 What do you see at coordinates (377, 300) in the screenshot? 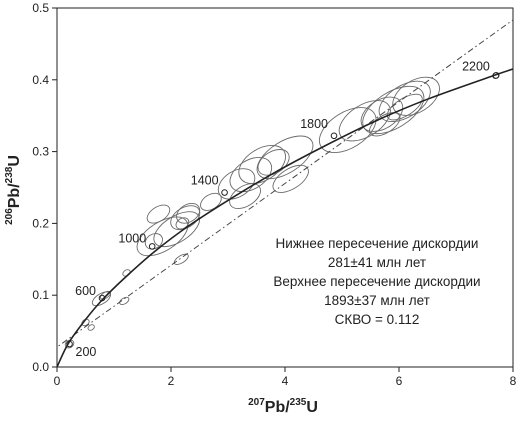
I see `annotation-line: 1893±37 млн лет` at bounding box center [377, 300].